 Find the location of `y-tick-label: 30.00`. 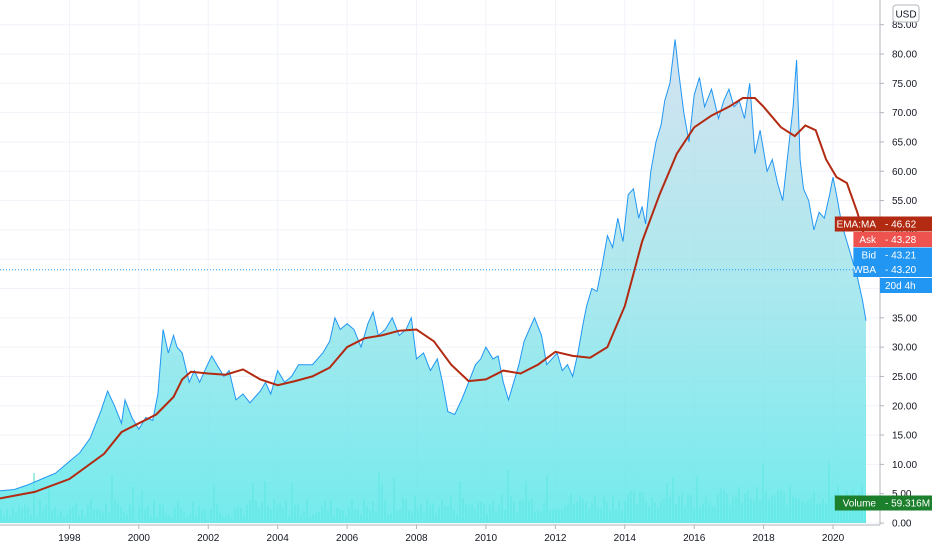

y-tick-label: 30.00 is located at coordinates (904, 348).